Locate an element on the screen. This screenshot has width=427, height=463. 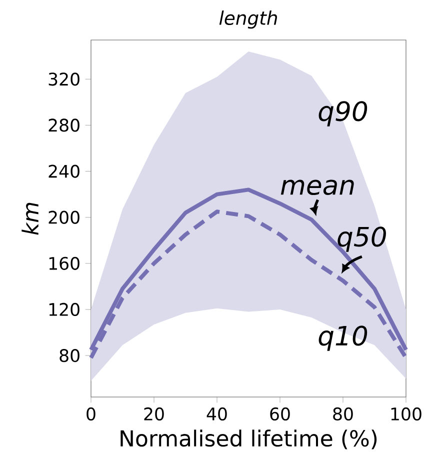
annotation: q50 is located at coordinates (362, 239).